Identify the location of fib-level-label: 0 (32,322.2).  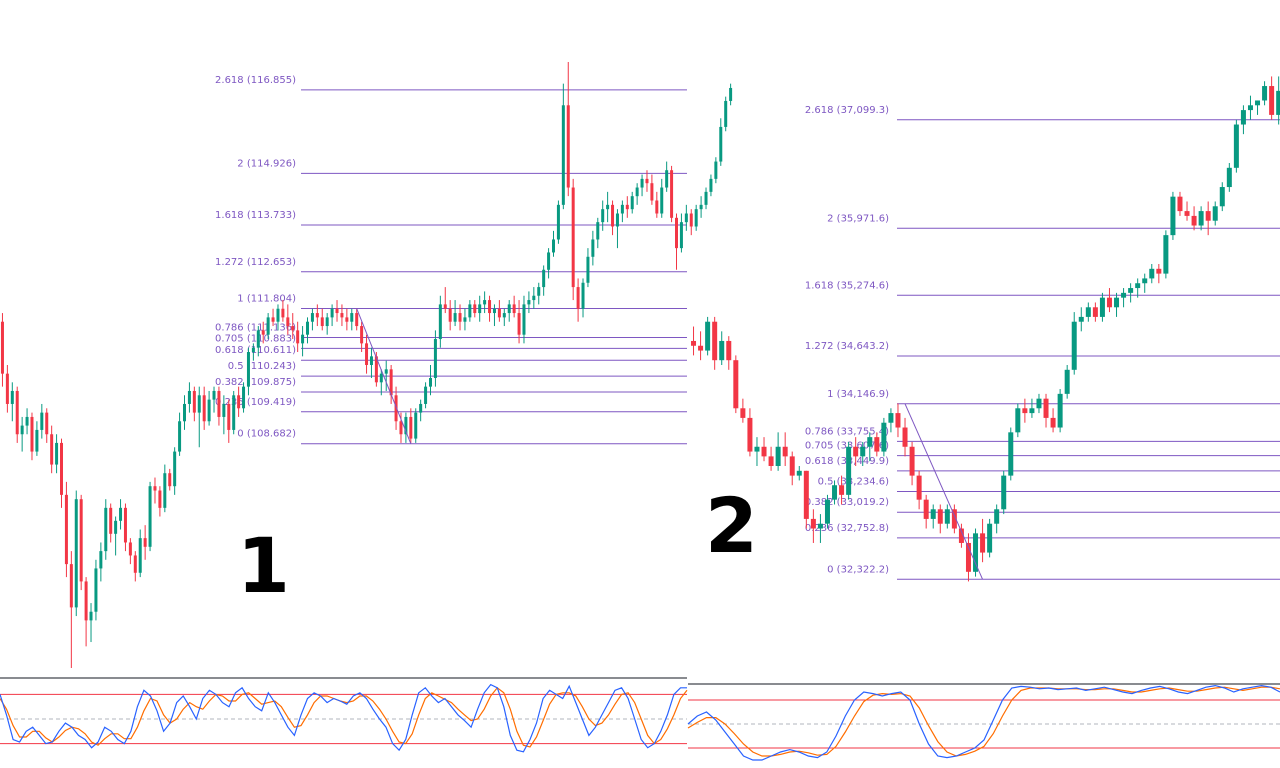
(858, 569).